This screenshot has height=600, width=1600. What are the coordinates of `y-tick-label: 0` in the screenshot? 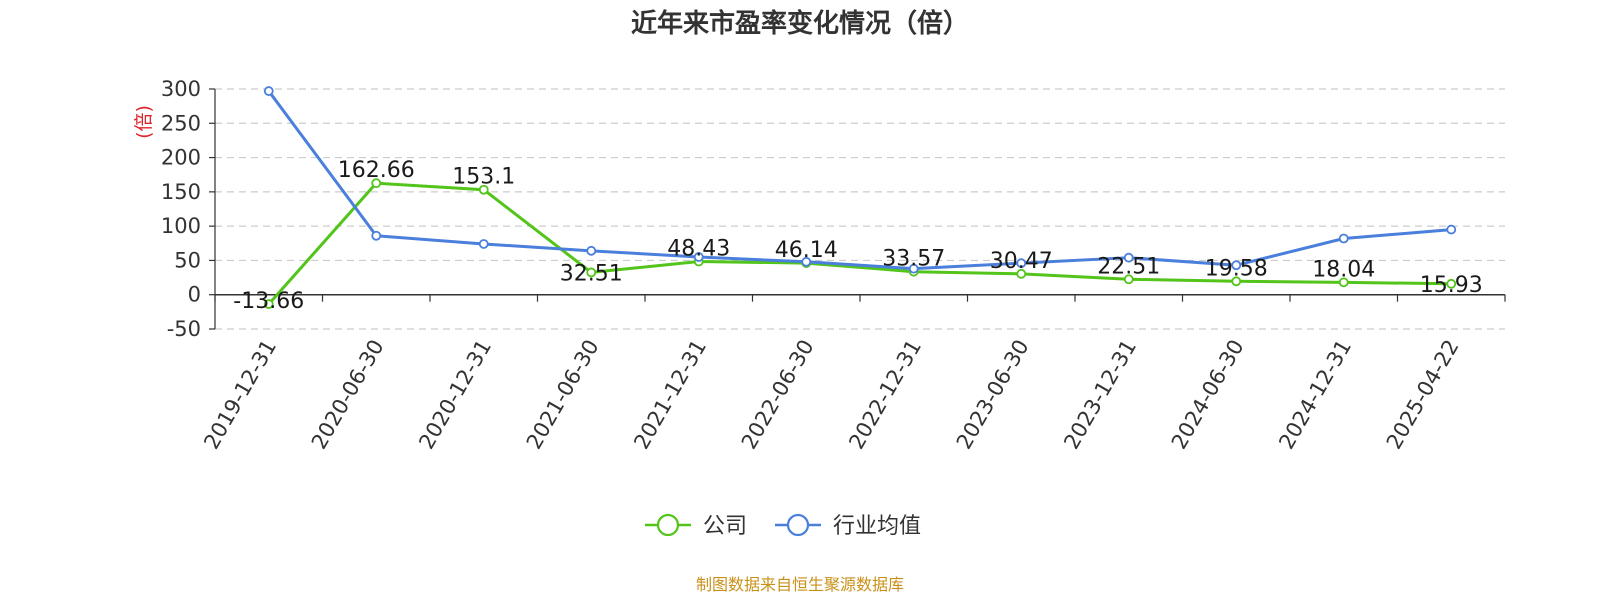 It's located at (194, 295).